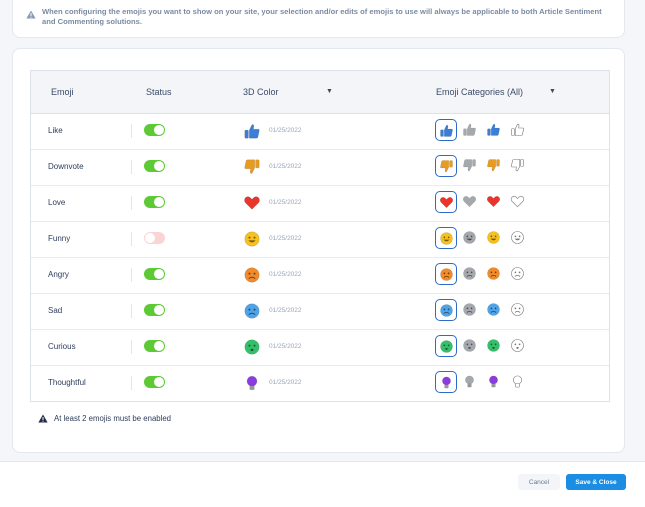 Image resolution: width=645 pixels, height=507 pixels. What do you see at coordinates (58, 274) in the screenshot?
I see `emoji-name: Angry` at bounding box center [58, 274].